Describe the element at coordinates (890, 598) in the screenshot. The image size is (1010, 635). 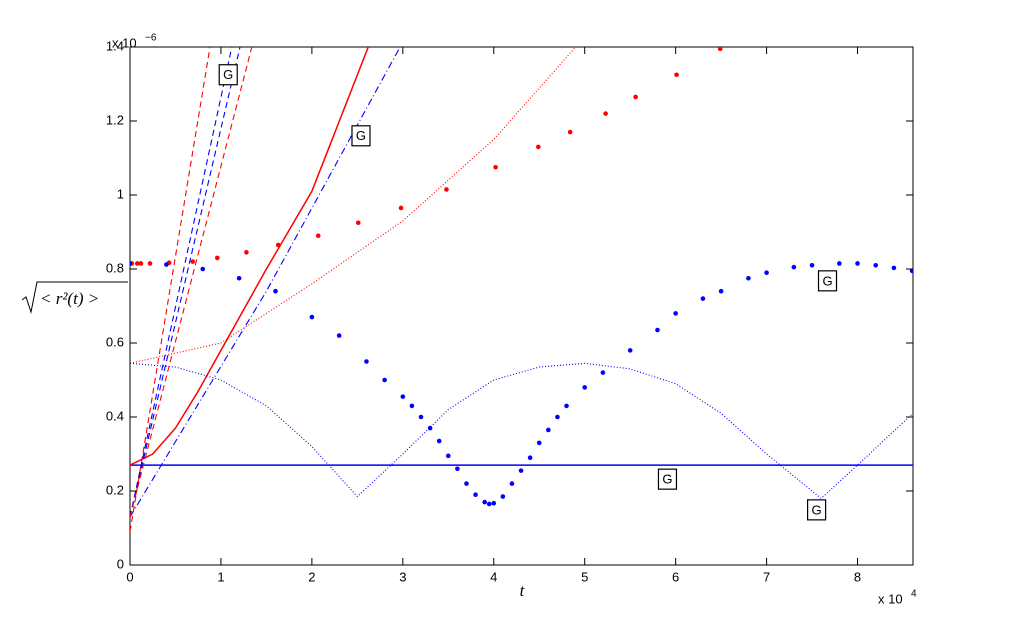
I see `x-multiplier: x 10` at that location.